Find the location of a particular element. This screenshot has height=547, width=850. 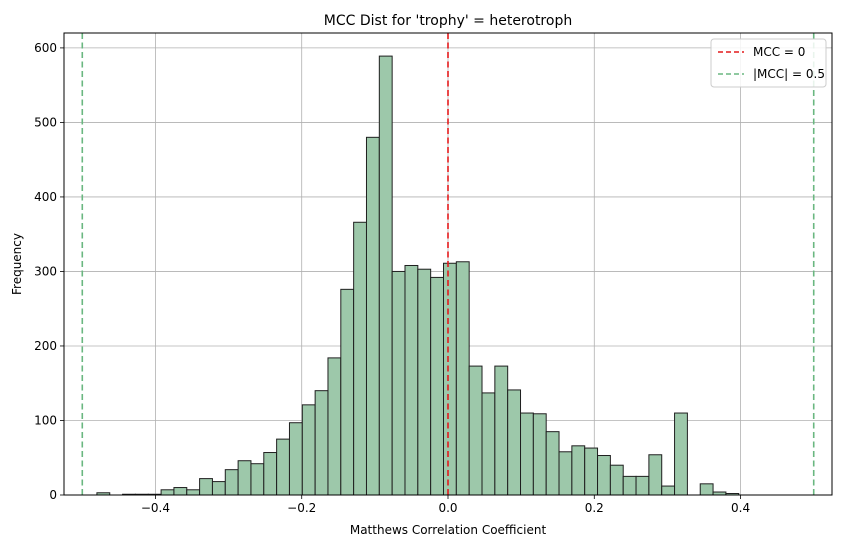

x-tick-label: 0.2 is located at coordinates (594, 508).